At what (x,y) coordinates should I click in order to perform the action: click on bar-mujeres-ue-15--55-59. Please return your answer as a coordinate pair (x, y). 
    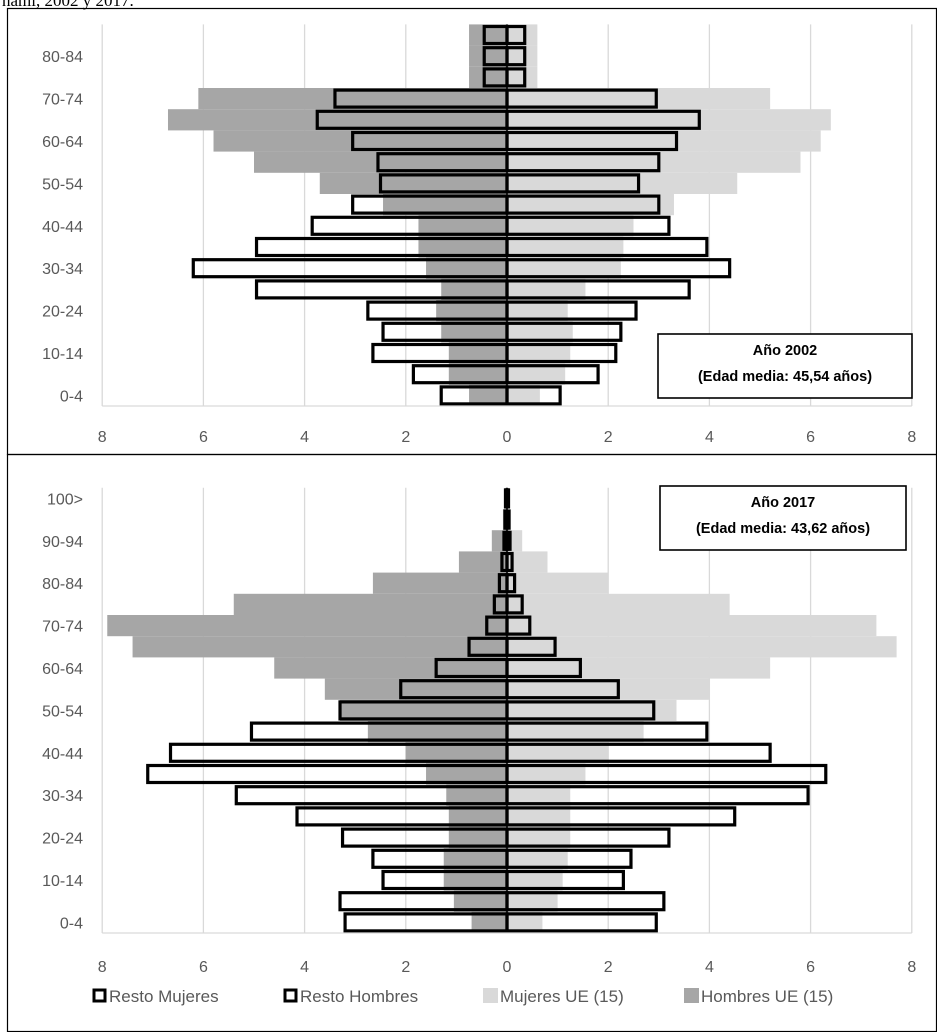
    Looking at the image, I should click on (654, 162).